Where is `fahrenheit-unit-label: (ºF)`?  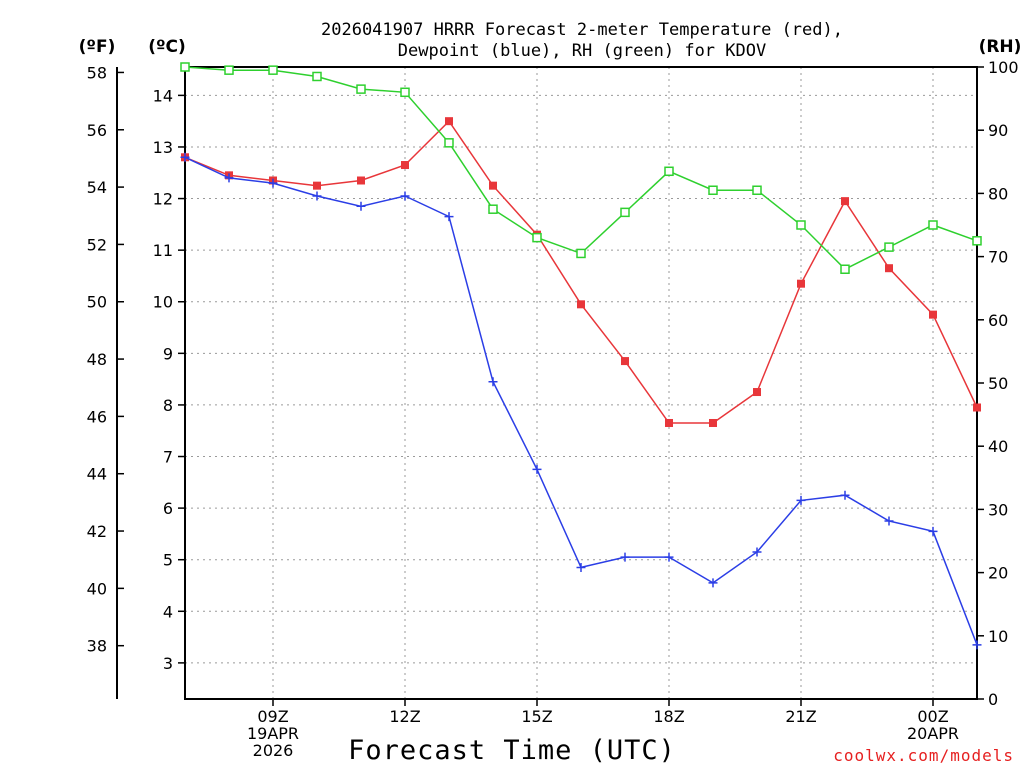 fahrenheit-unit-label: (ºF) is located at coordinates (97, 47).